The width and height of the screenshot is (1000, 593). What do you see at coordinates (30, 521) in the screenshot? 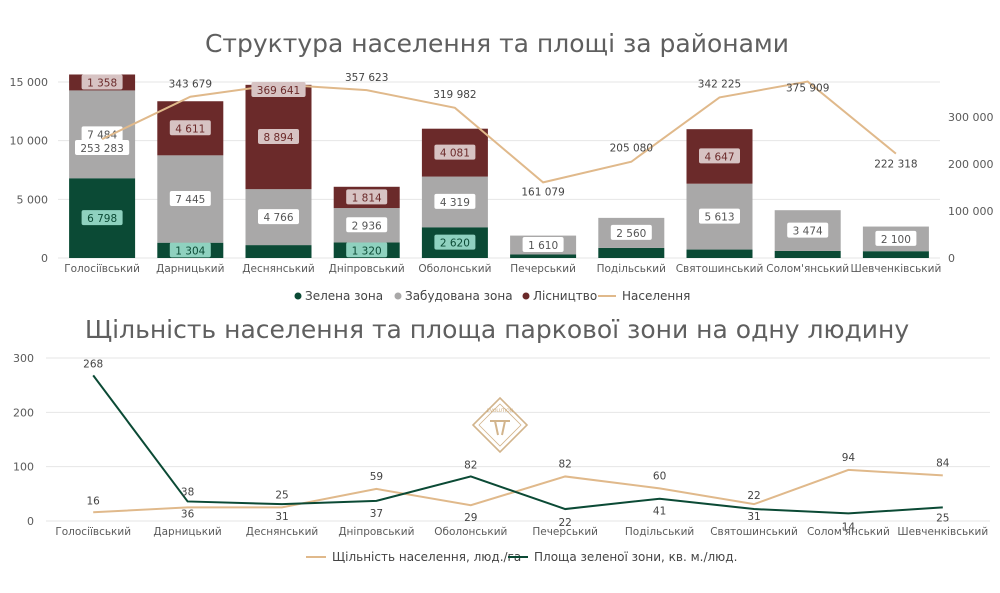
I see `chart2-y-tick: 0` at bounding box center [30, 521].